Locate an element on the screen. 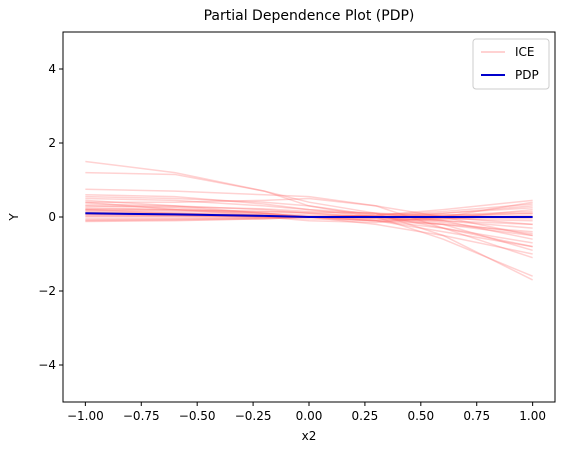 Image resolution: width=565 pixels, height=455 pixels. pdp-line-group is located at coordinates (309, 215).